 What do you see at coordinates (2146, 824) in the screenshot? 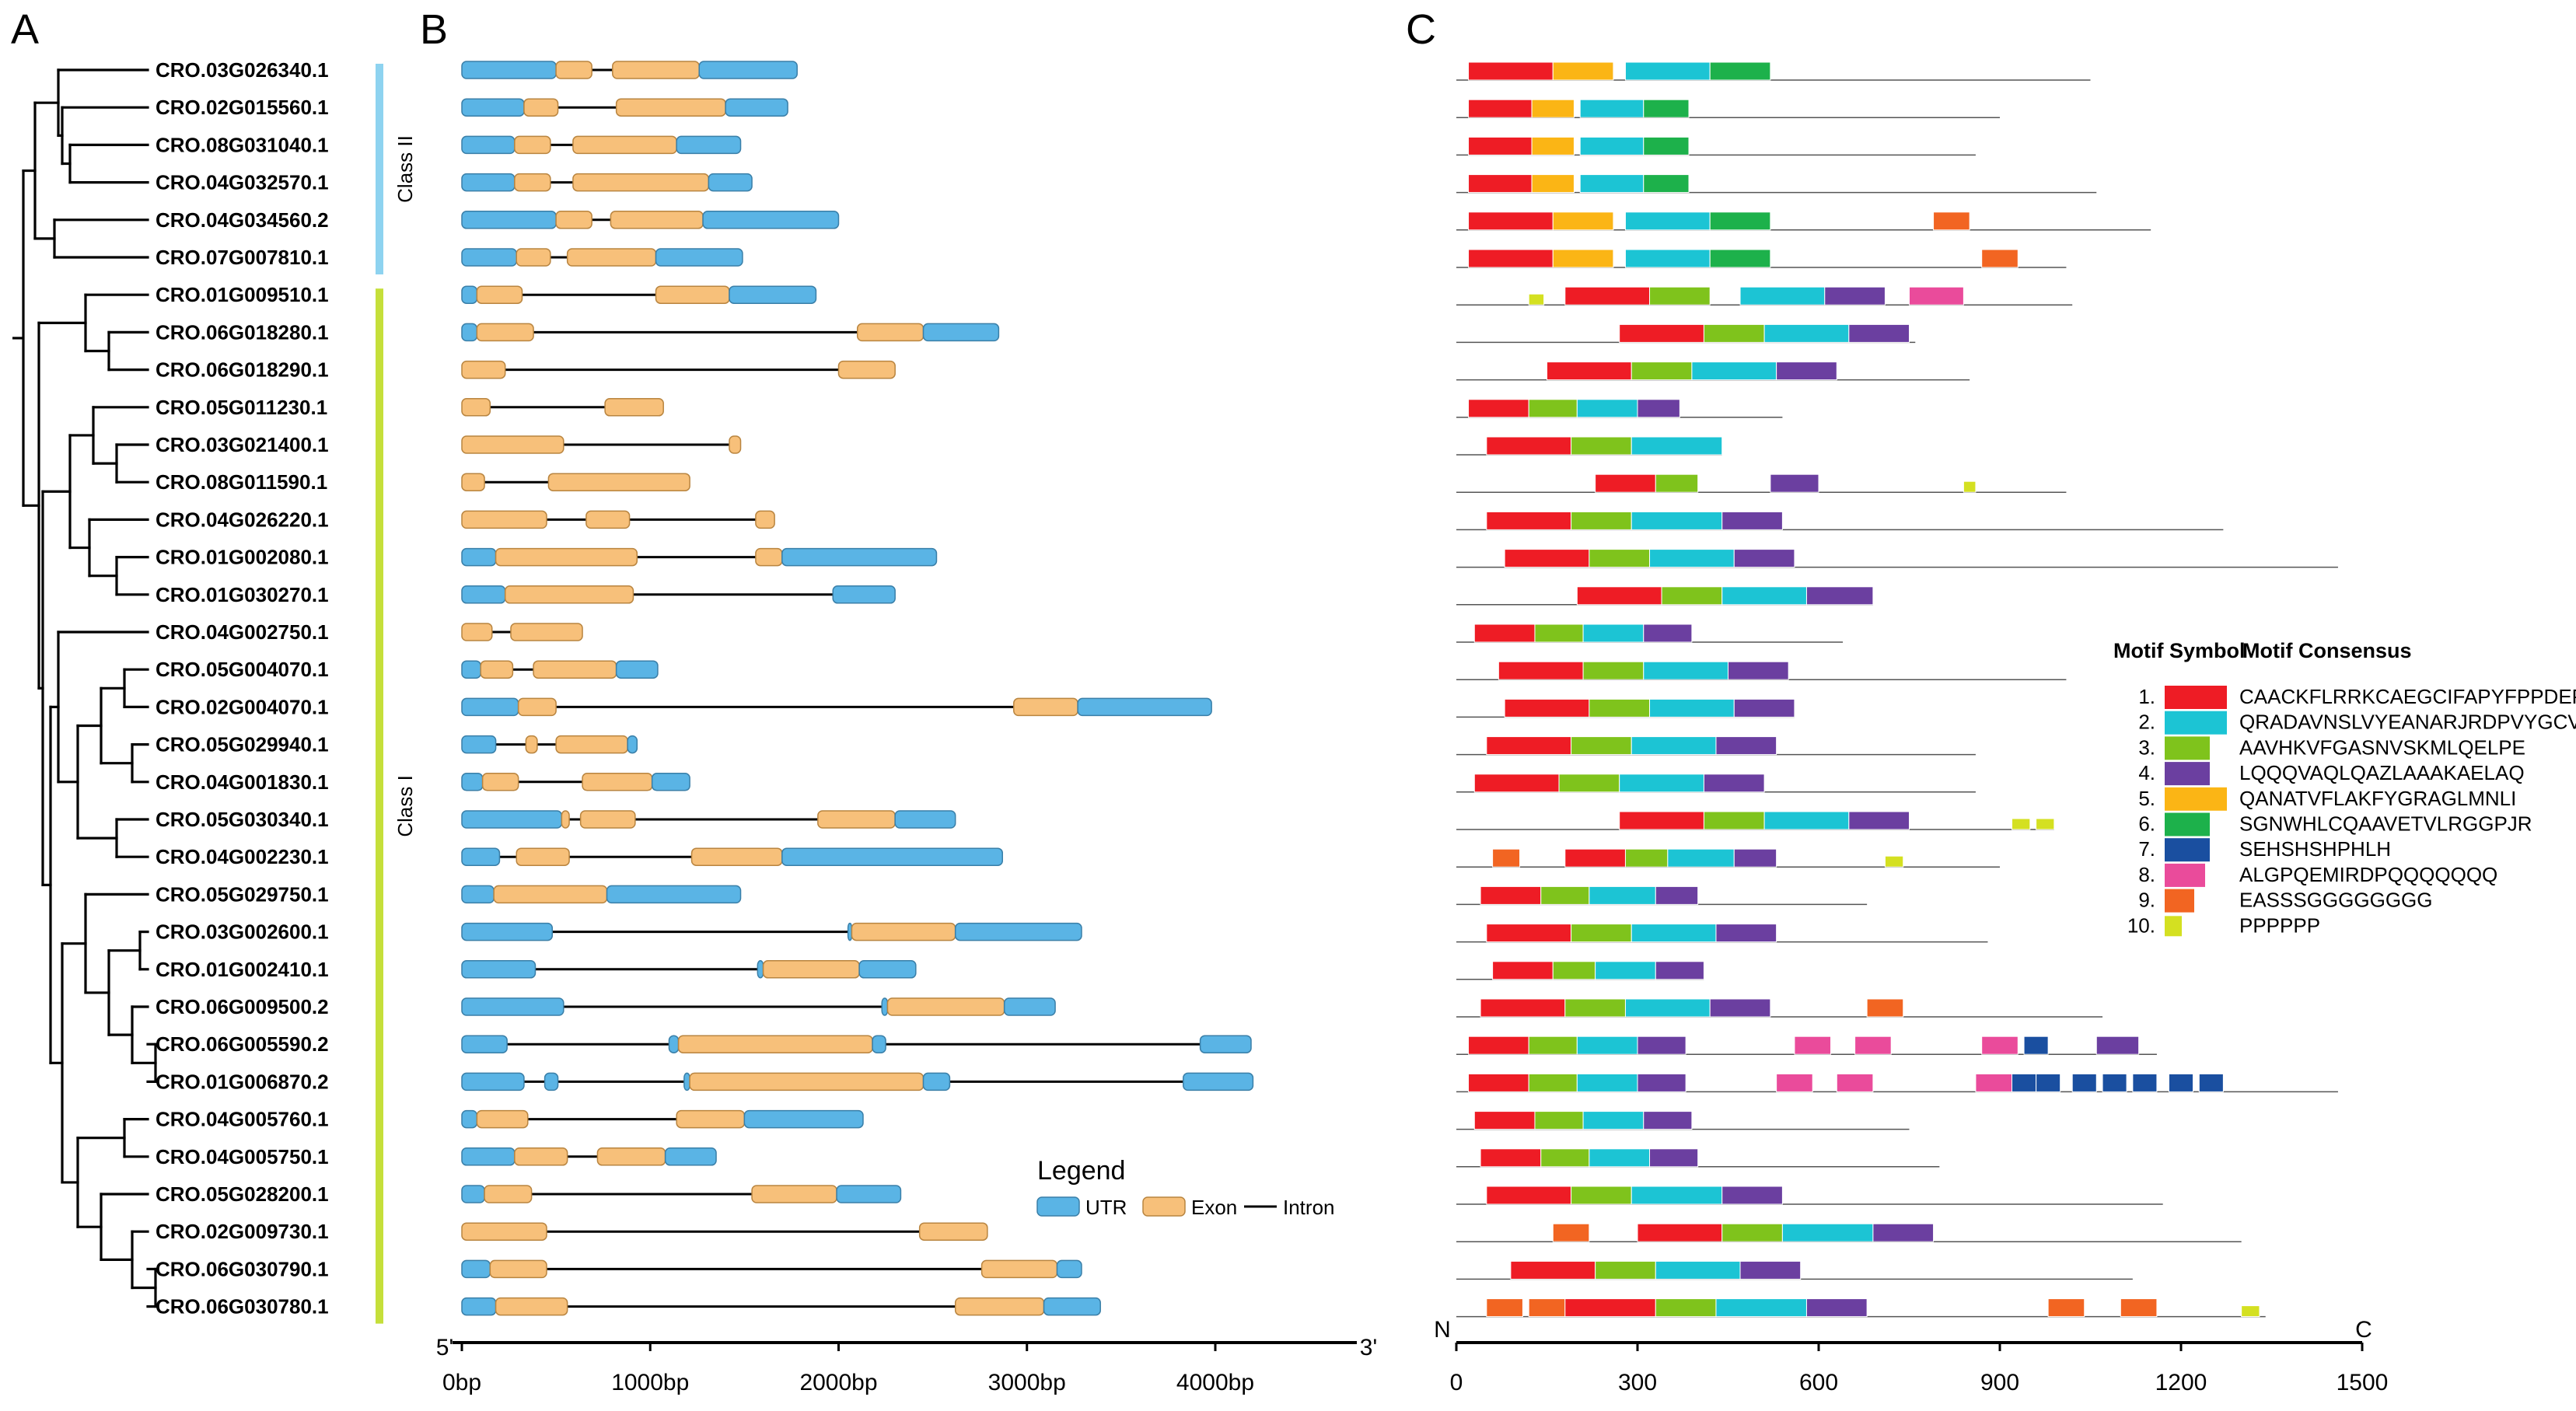
I see `motif-legend-number: 6.` at bounding box center [2146, 824].